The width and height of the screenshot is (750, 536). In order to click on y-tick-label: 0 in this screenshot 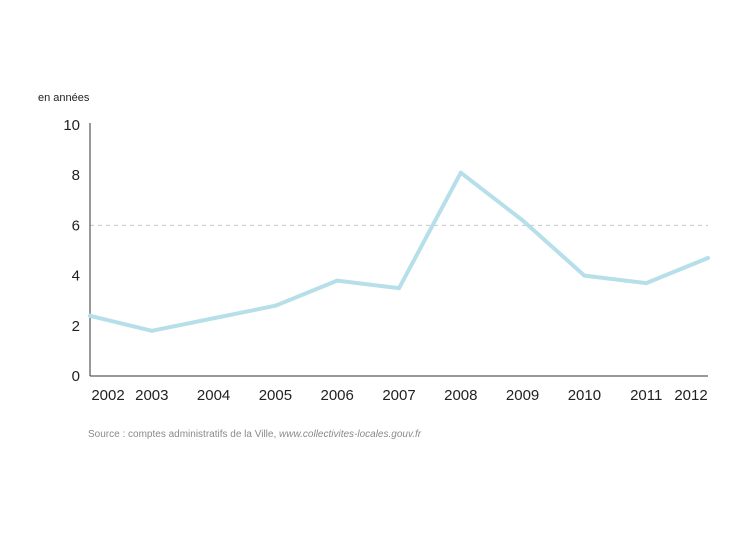, I will do `click(76, 376)`.